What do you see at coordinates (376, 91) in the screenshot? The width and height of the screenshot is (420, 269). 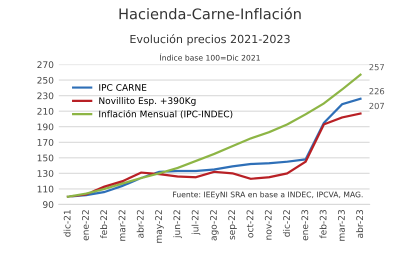 I see `data-label: 226` at bounding box center [376, 91].